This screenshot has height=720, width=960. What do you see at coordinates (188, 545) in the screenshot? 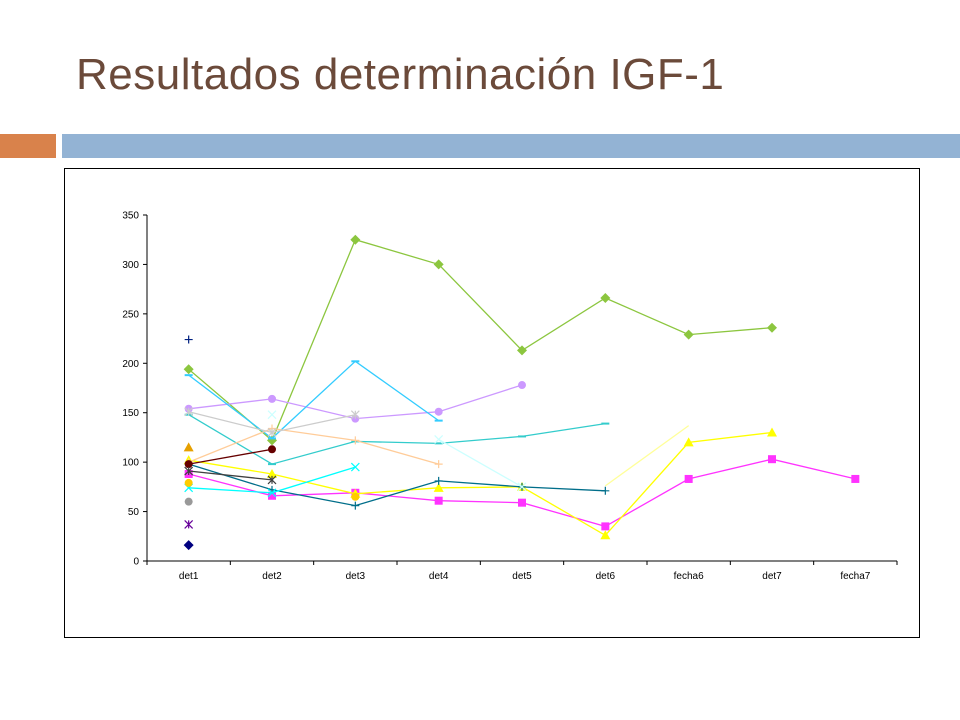
I see `series-20-point` at bounding box center [188, 545].